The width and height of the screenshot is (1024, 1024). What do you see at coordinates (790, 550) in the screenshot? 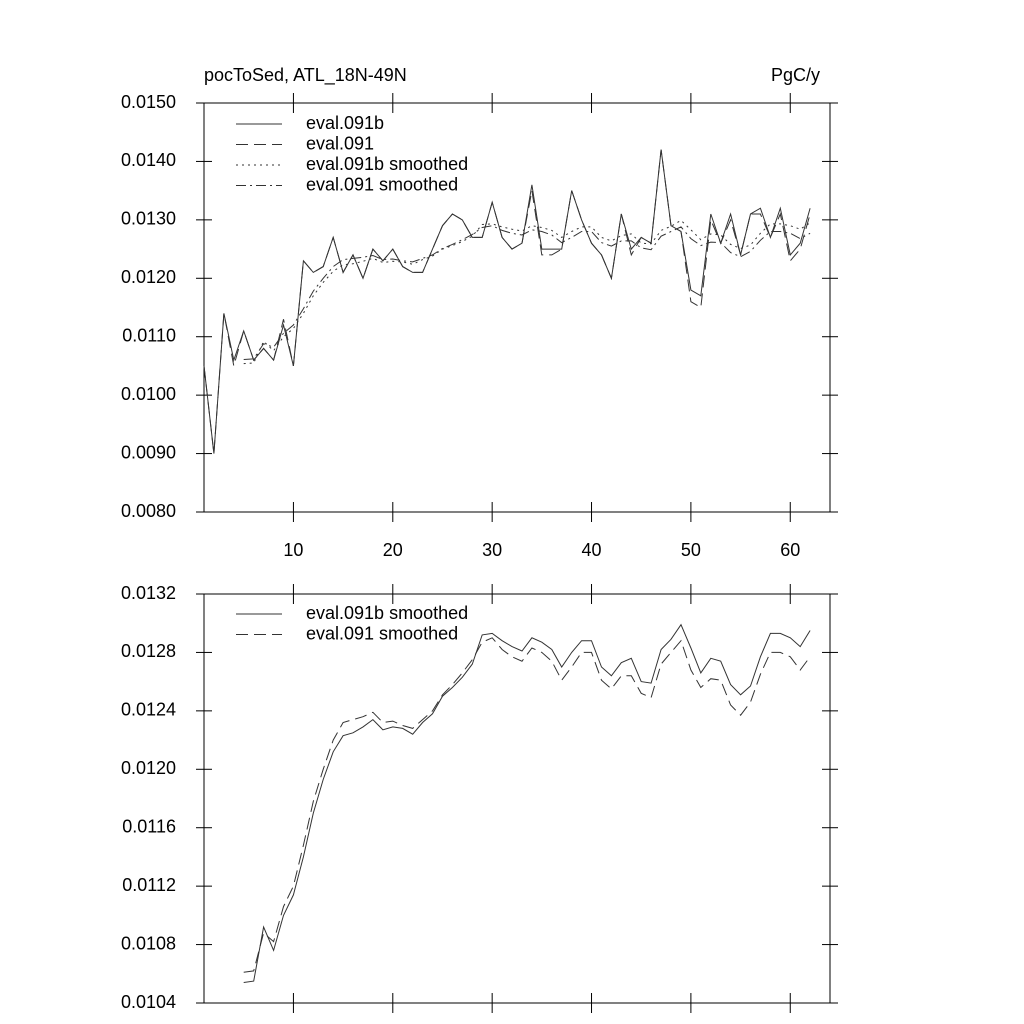
I see `x-tick-label: 60` at bounding box center [790, 550].